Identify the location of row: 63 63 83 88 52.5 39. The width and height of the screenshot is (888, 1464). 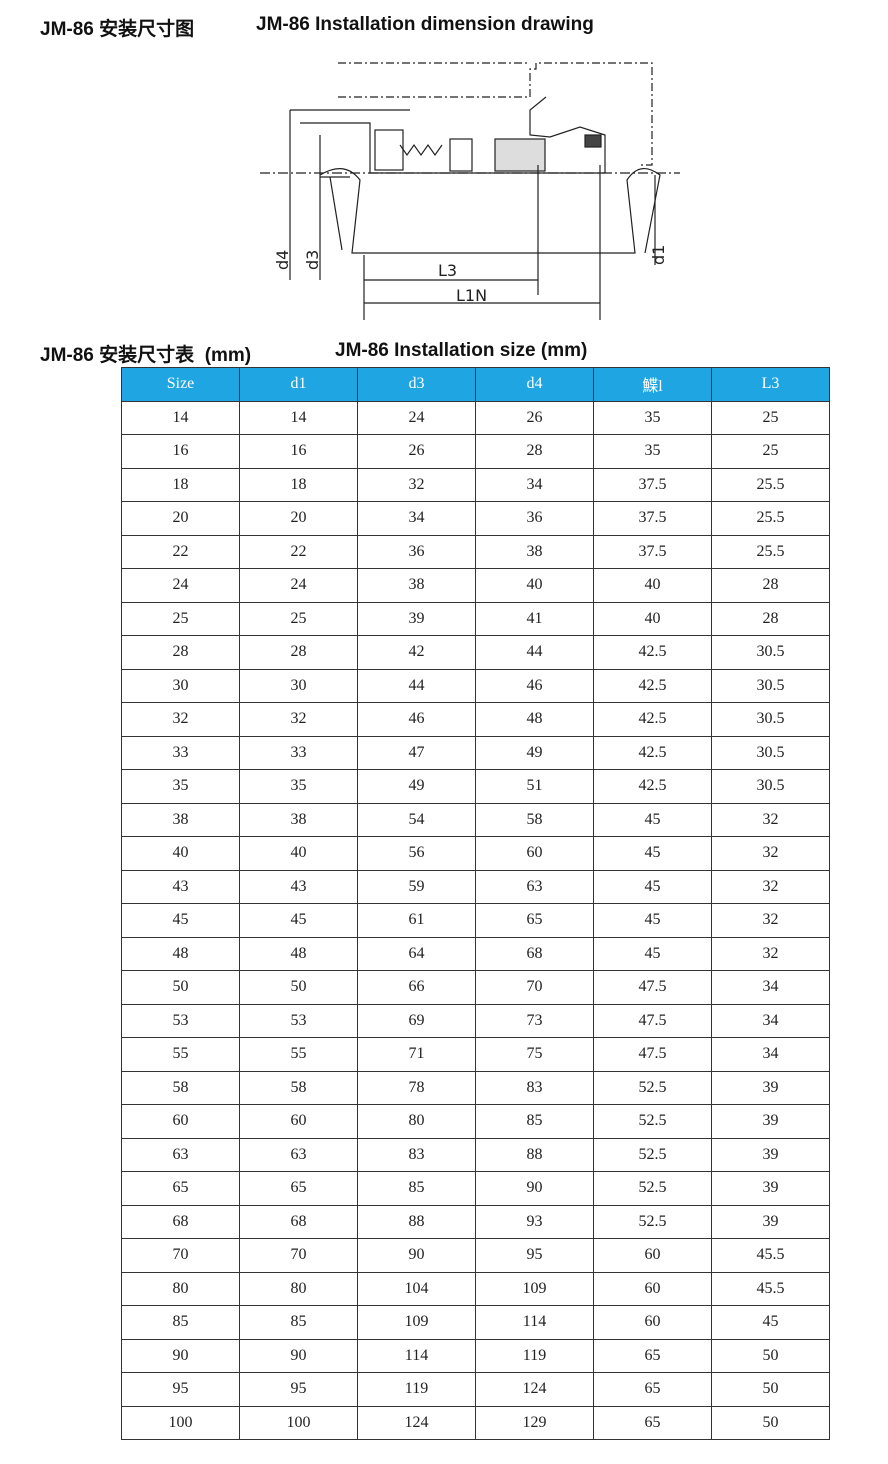
(475, 1154).